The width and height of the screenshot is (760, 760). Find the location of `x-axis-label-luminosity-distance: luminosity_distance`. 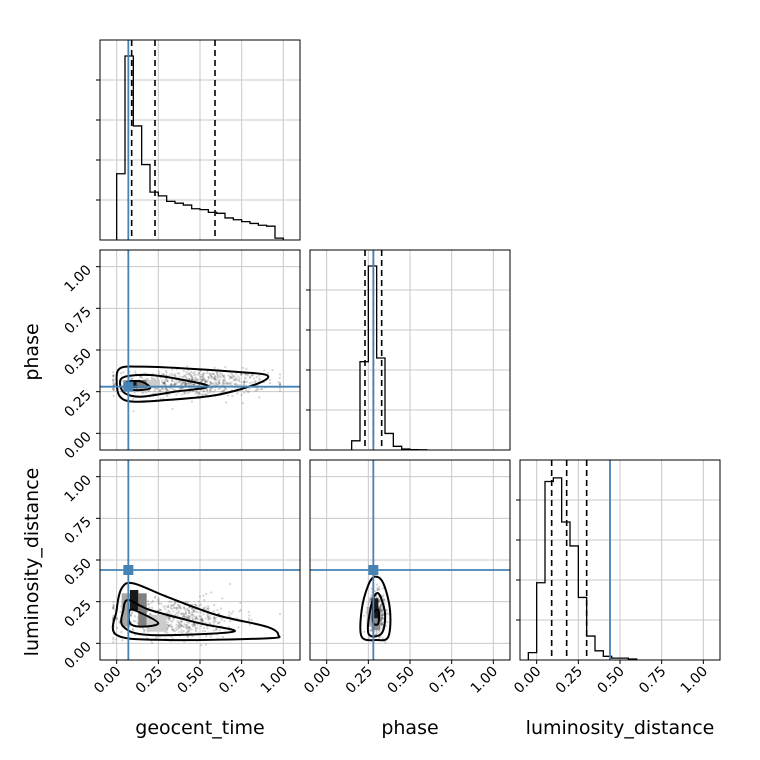

x-axis-label-luminosity-distance: luminosity_distance is located at coordinates (620, 728).